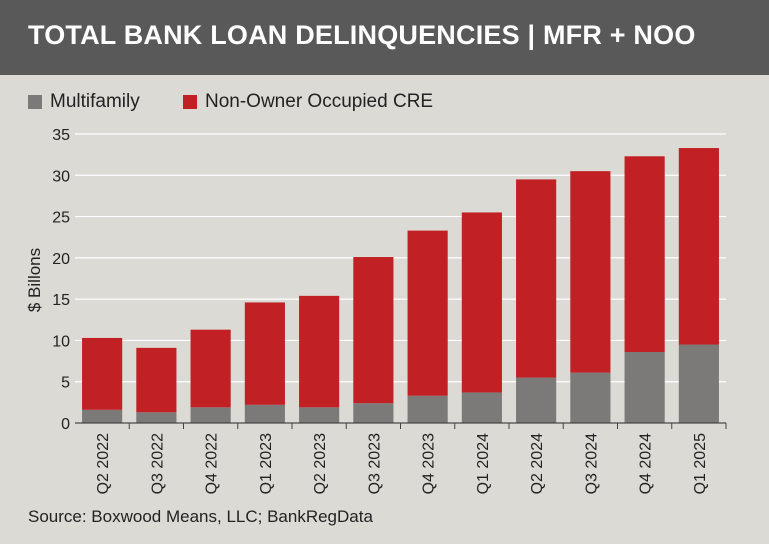 The width and height of the screenshot is (769, 544). I want to click on legend-label-noo-cre: Non-Owner Occupied CRE, so click(319, 101).